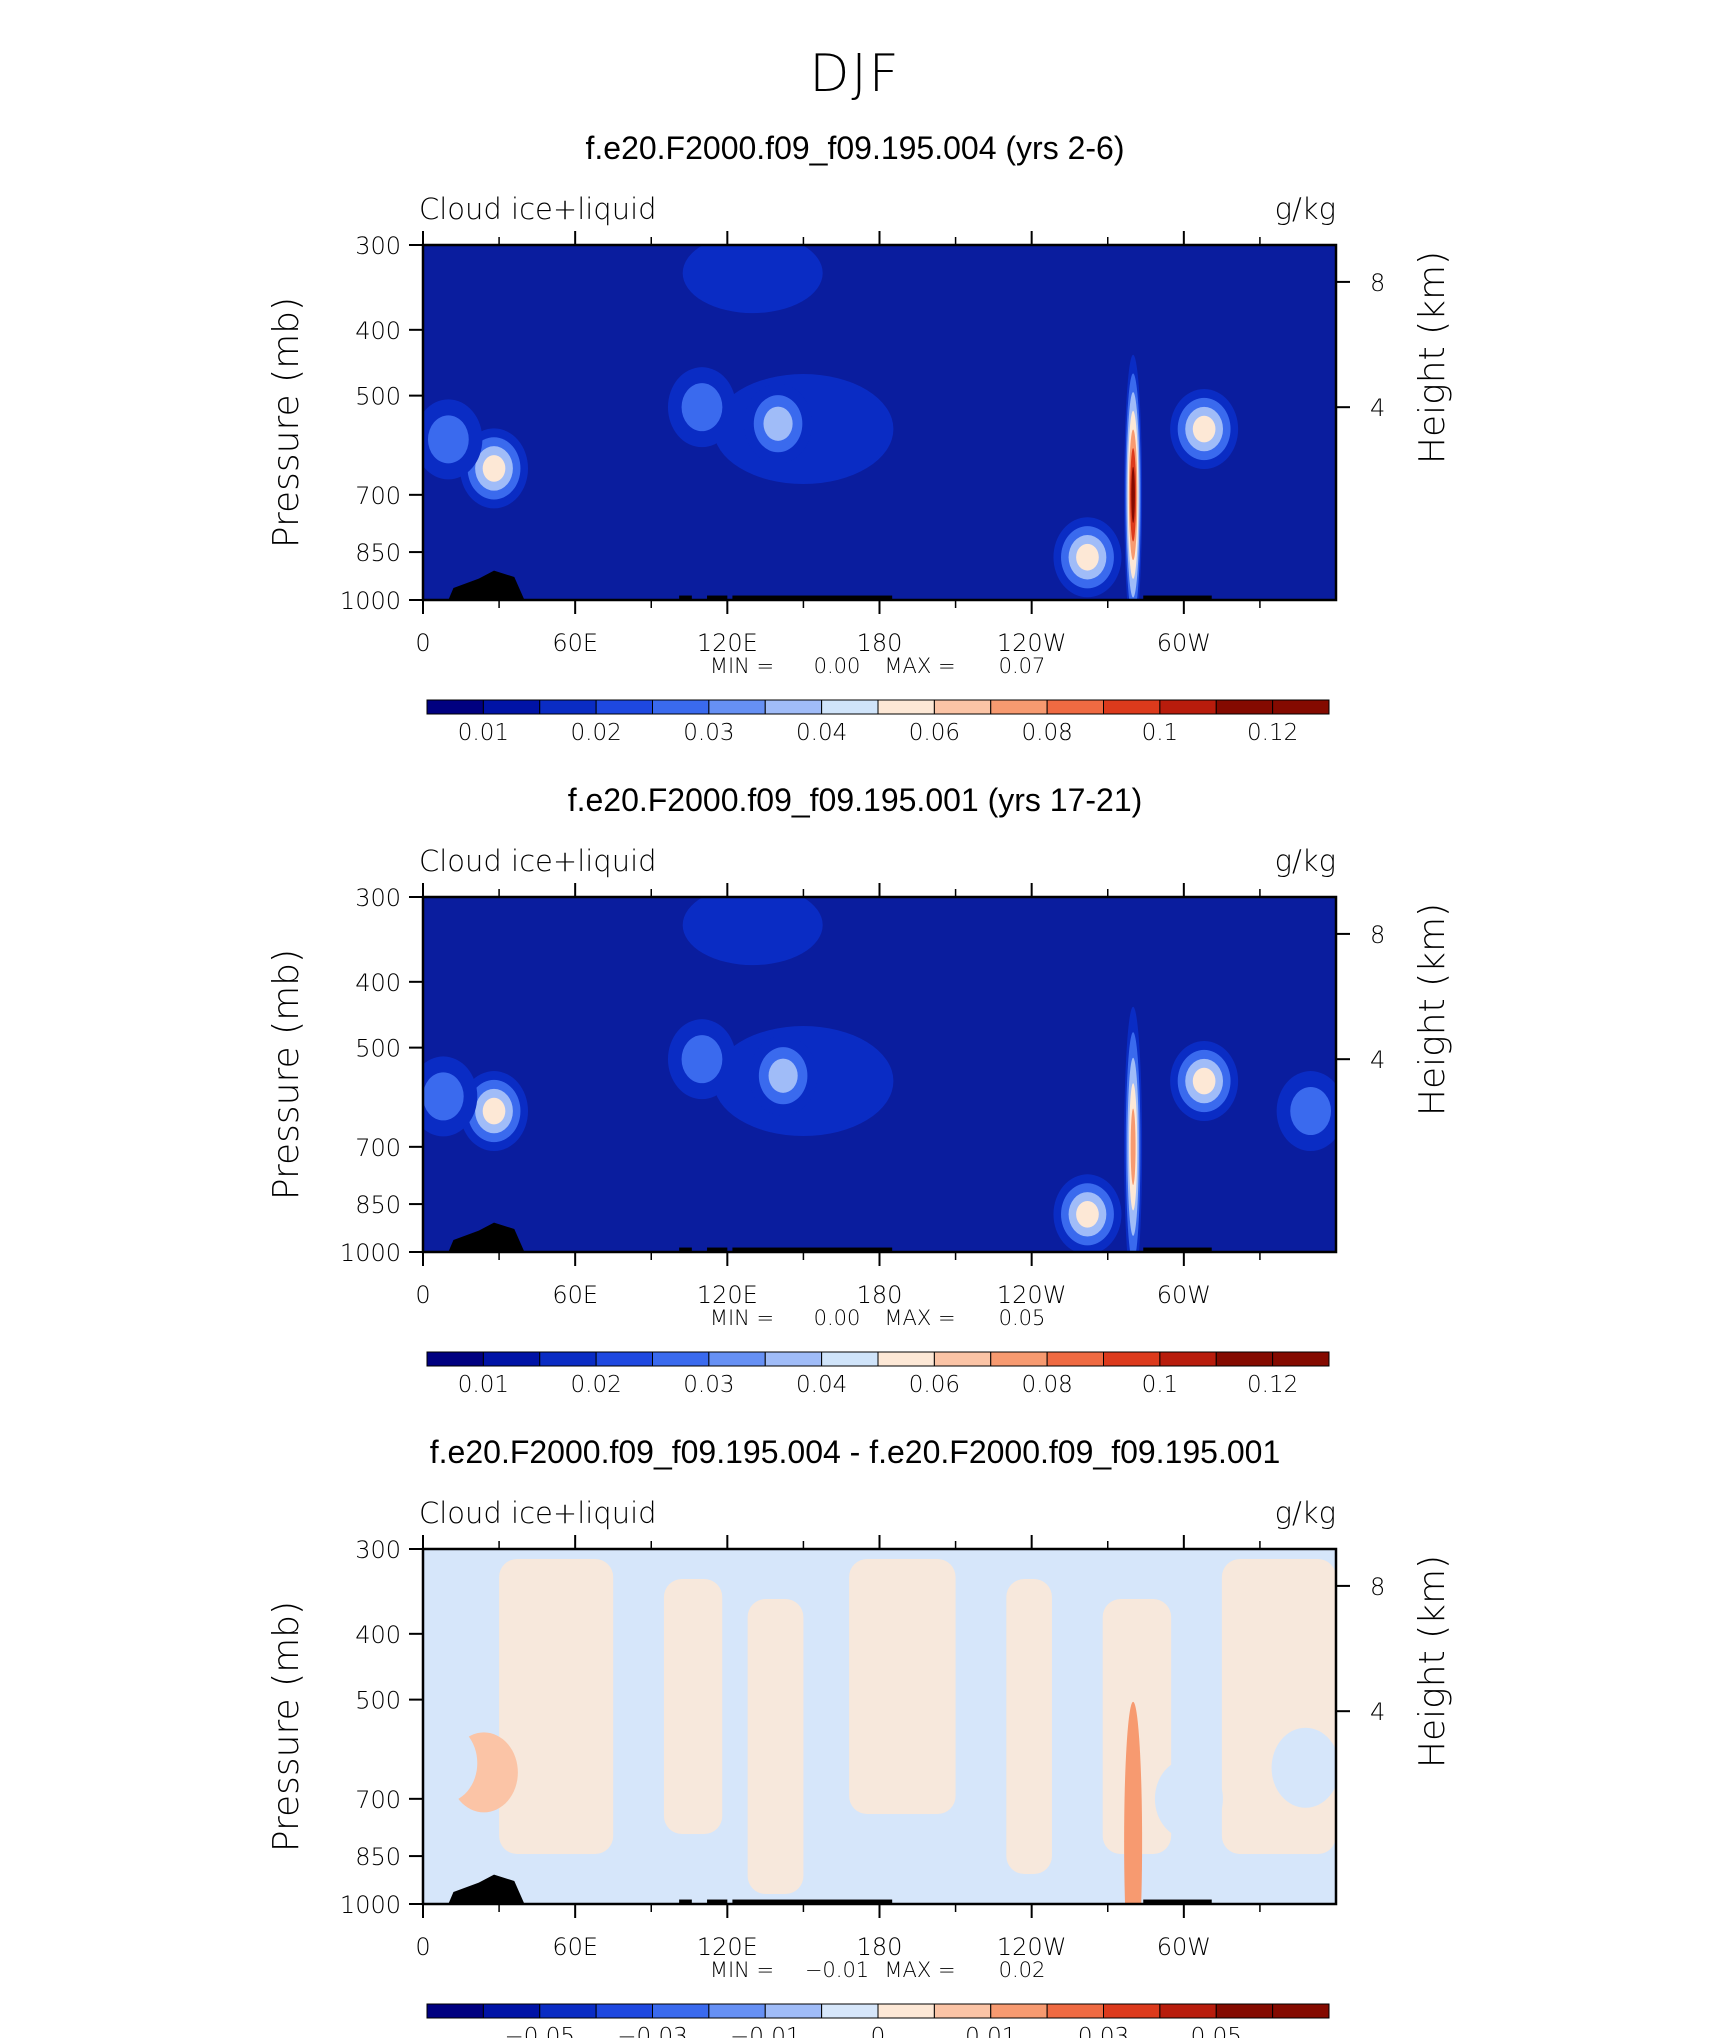 Image resolution: width=1710 pixels, height=2038 pixels. Describe the element at coordinates (878, 2020) in the screenshot. I see `colorbar: −0.05 −0.03 −0.01 0 0.01 0.03 0.05` at that location.